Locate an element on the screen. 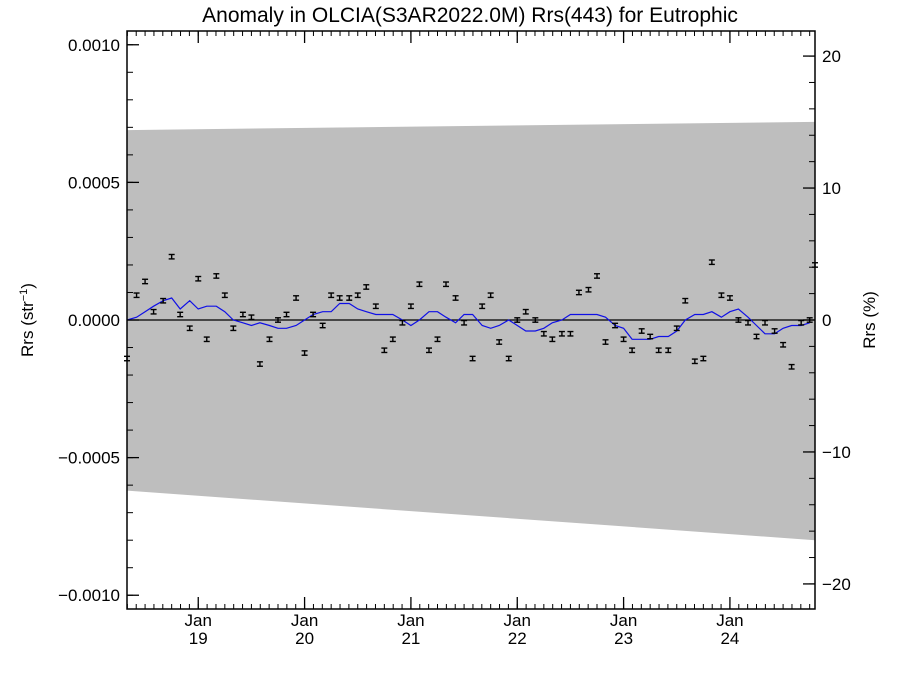 The image size is (900, 675). x-tick-label-year: 20 is located at coordinates (304, 638).